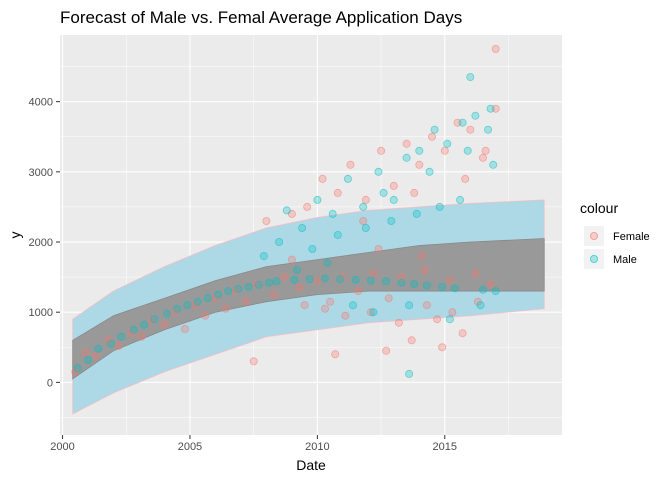 The height and width of the screenshot is (480, 672). What do you see at coordinates (594, 258) in the screenshot?
I see `legend-marker-male` at bounding box center [594, 258].